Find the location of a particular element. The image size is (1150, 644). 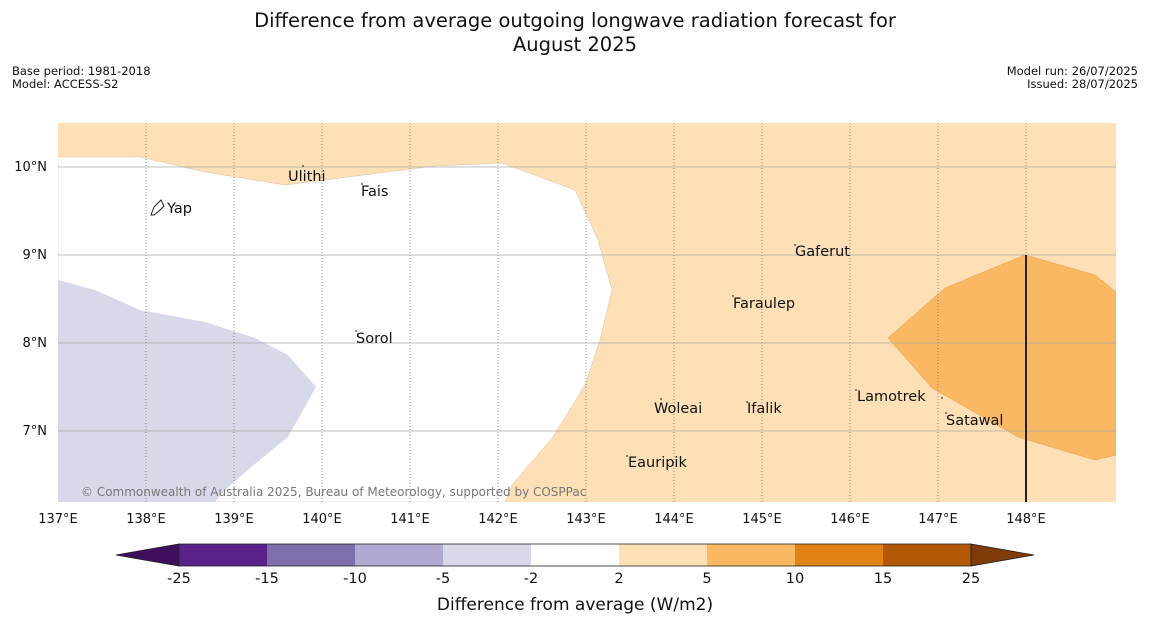

colorbar-tick-label: -5 is located at coordinates (443, 579).